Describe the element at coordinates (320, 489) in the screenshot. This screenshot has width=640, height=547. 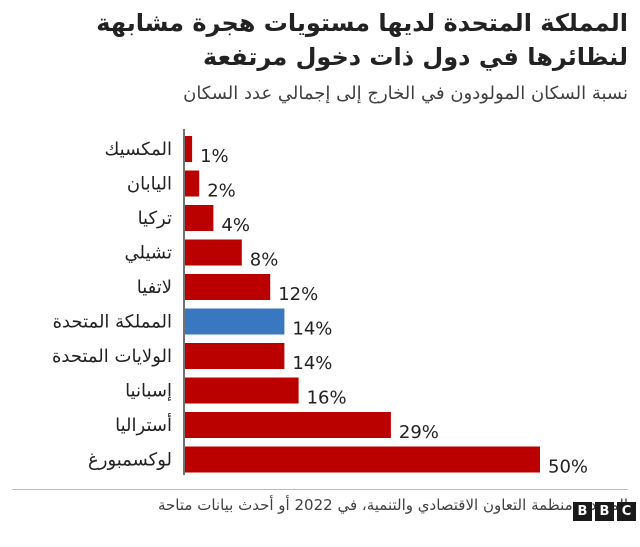
I see `footer-divider` at that location.